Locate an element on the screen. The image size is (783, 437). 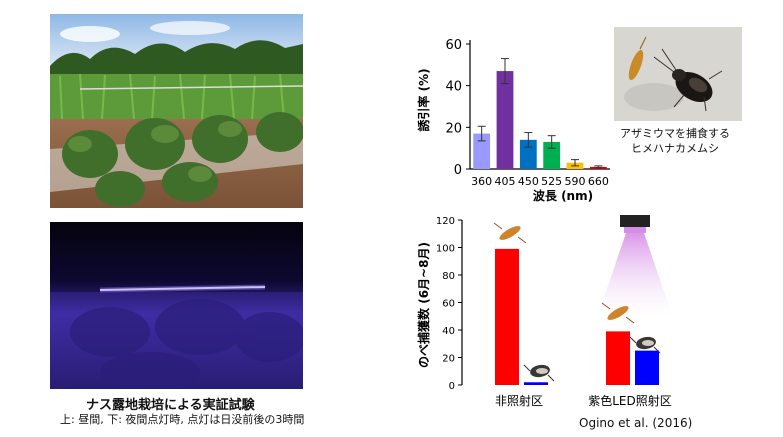
led-lamp-icon is located at coordinates (635, 221).